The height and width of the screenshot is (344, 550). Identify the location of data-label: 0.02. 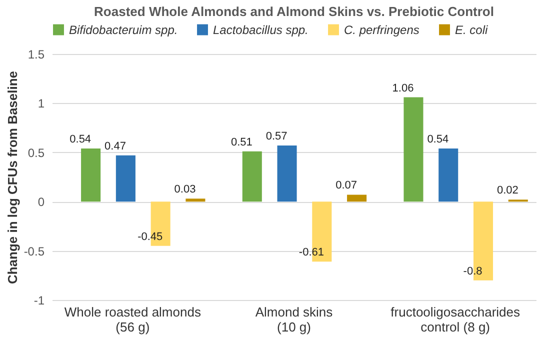
(507, 190).